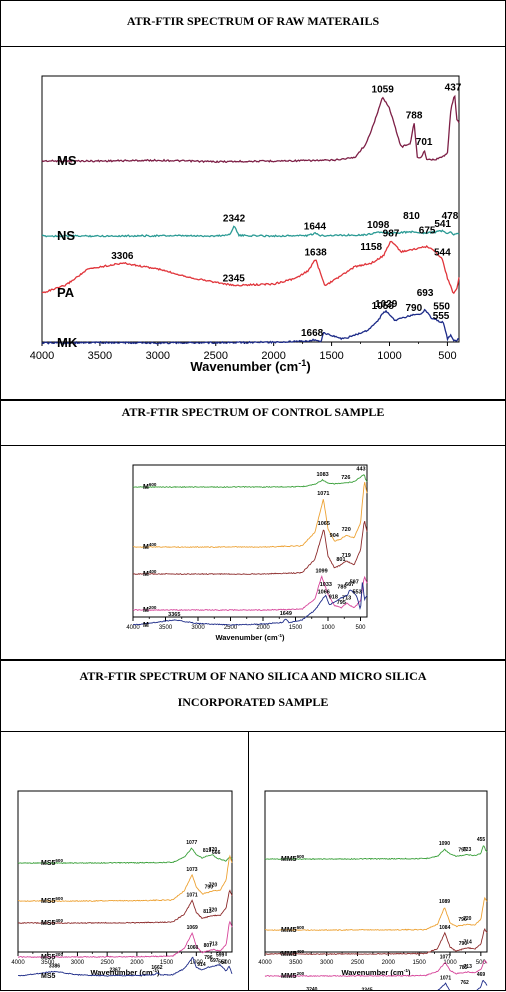 The height and width of the screenshot is (992, 506). Describe the element at coordinates (311, 988) in the screenshot. I see `peak-label: 3240` at that location.